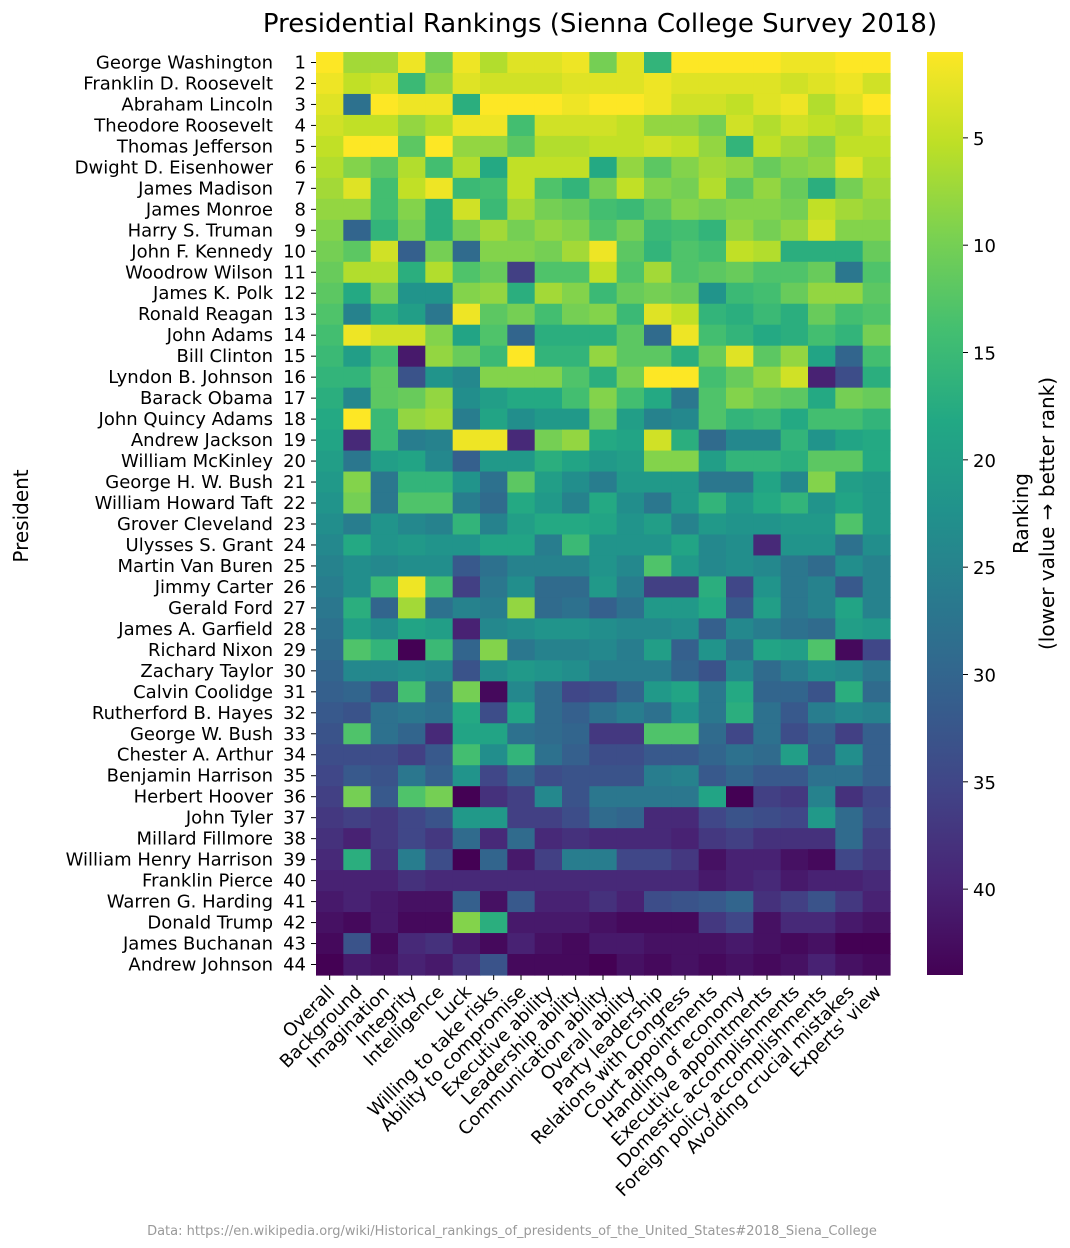  What do you see at coordinates (294, 356) in the screenshot?
I see `row-label-rank: 15` at bounding box center [294, 356].